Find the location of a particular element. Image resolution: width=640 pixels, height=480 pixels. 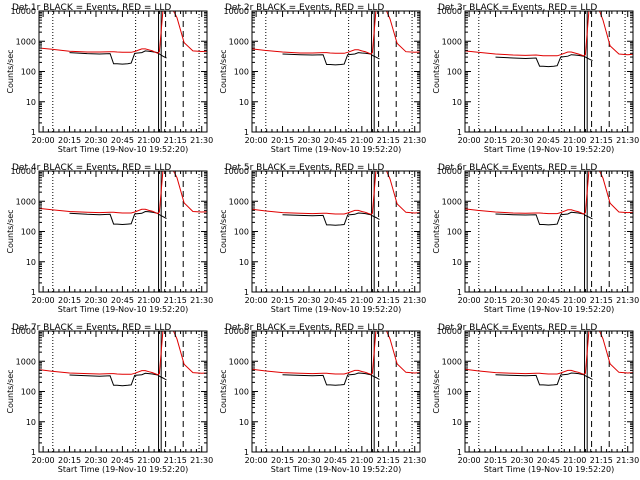

panel-title: Det 8r BLACK = Events, RED = LLD is located at coordinates (304, 328).